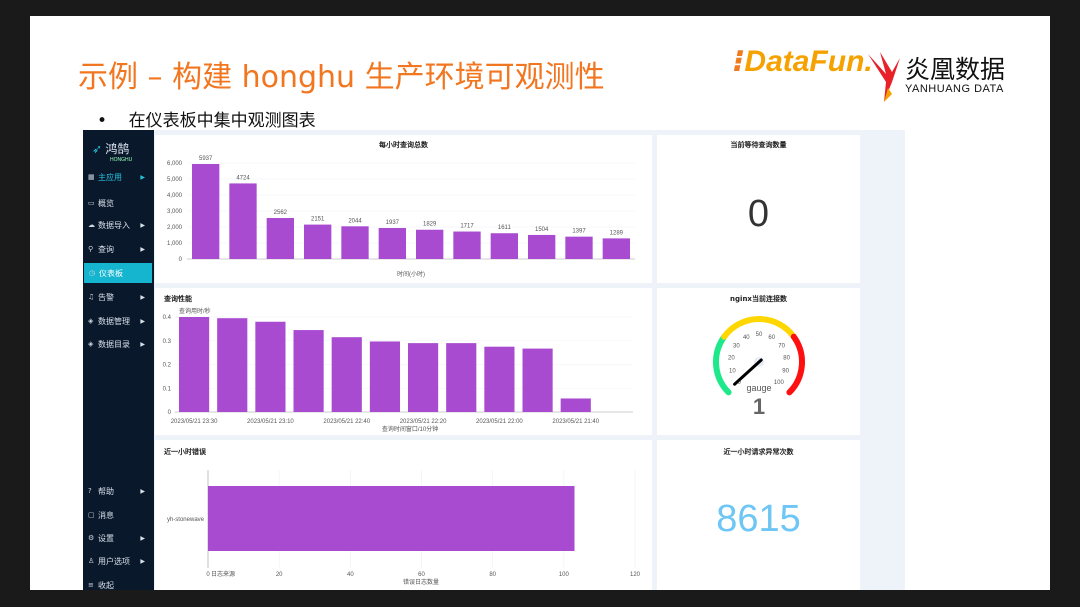 This screenshot has width=1080, height=607. I want to click on sidebar-item-2-items: ☁ 数据导入 ▶, so click(118, 225).